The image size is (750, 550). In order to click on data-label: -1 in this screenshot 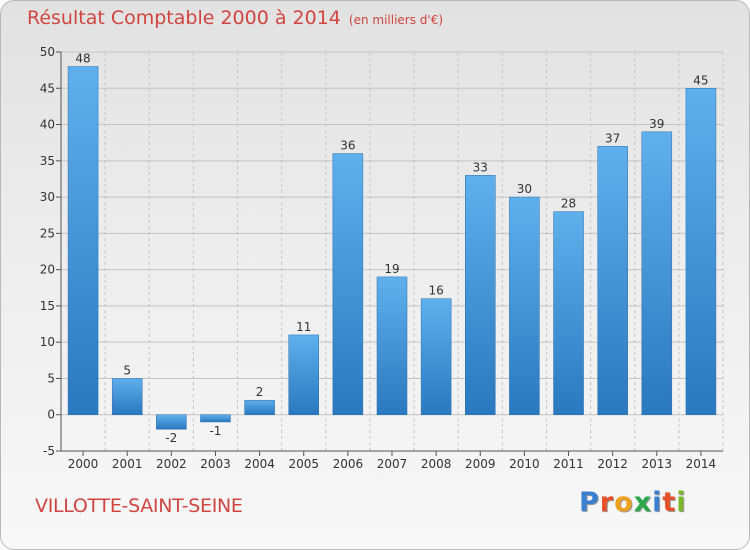, I will do `click(215, 431)`.